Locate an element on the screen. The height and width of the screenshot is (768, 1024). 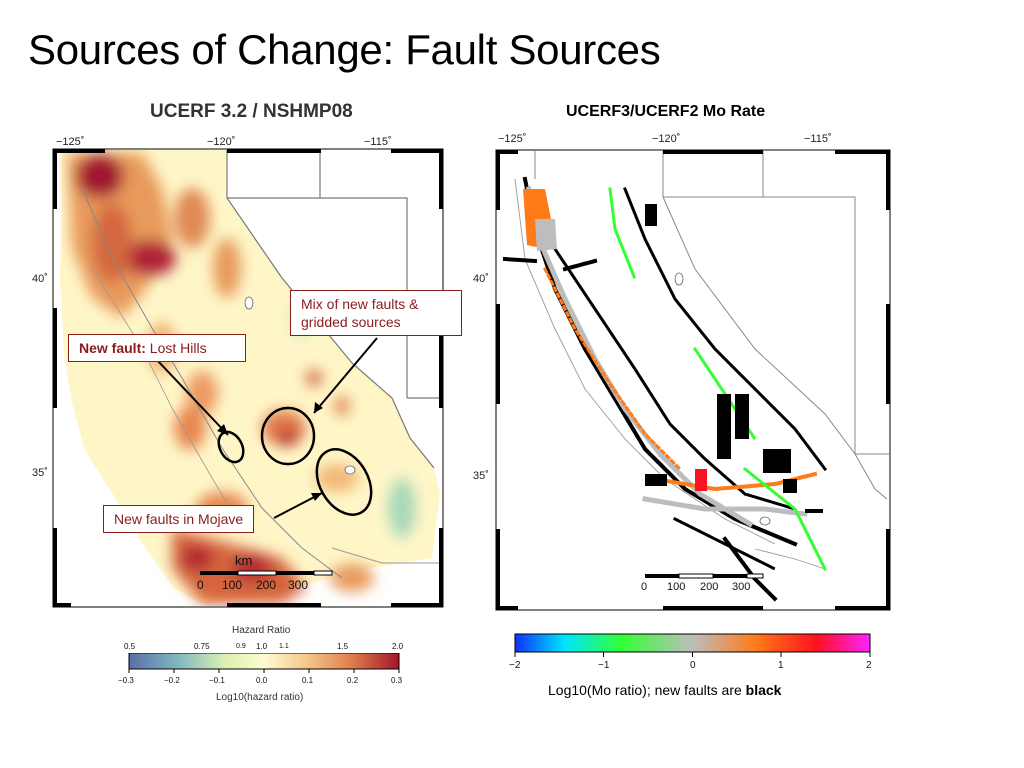
right-lat-label-35: 35˚ is located at coordinates (481, 476).